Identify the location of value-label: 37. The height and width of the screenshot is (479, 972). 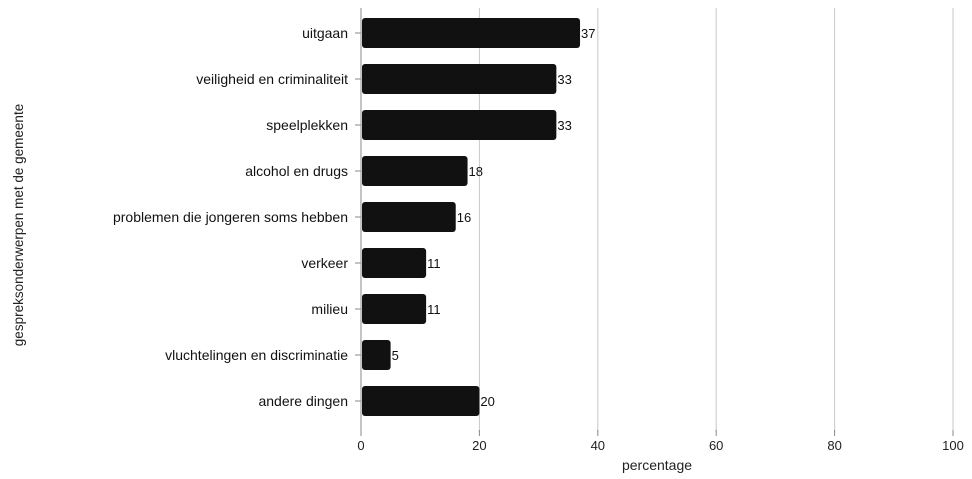
(588, 33).